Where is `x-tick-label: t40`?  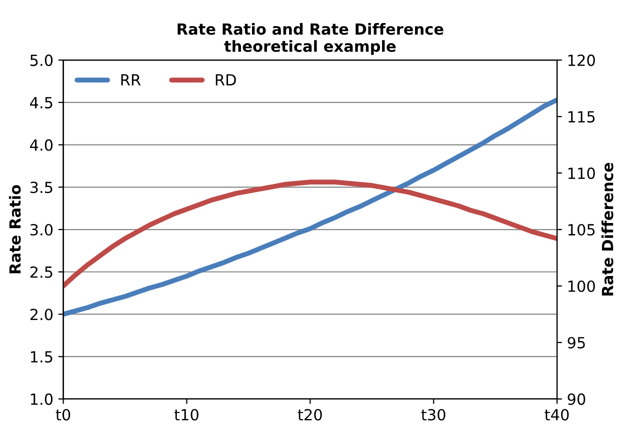 x-tick-label: t40 is located at coordinates (556, 414).